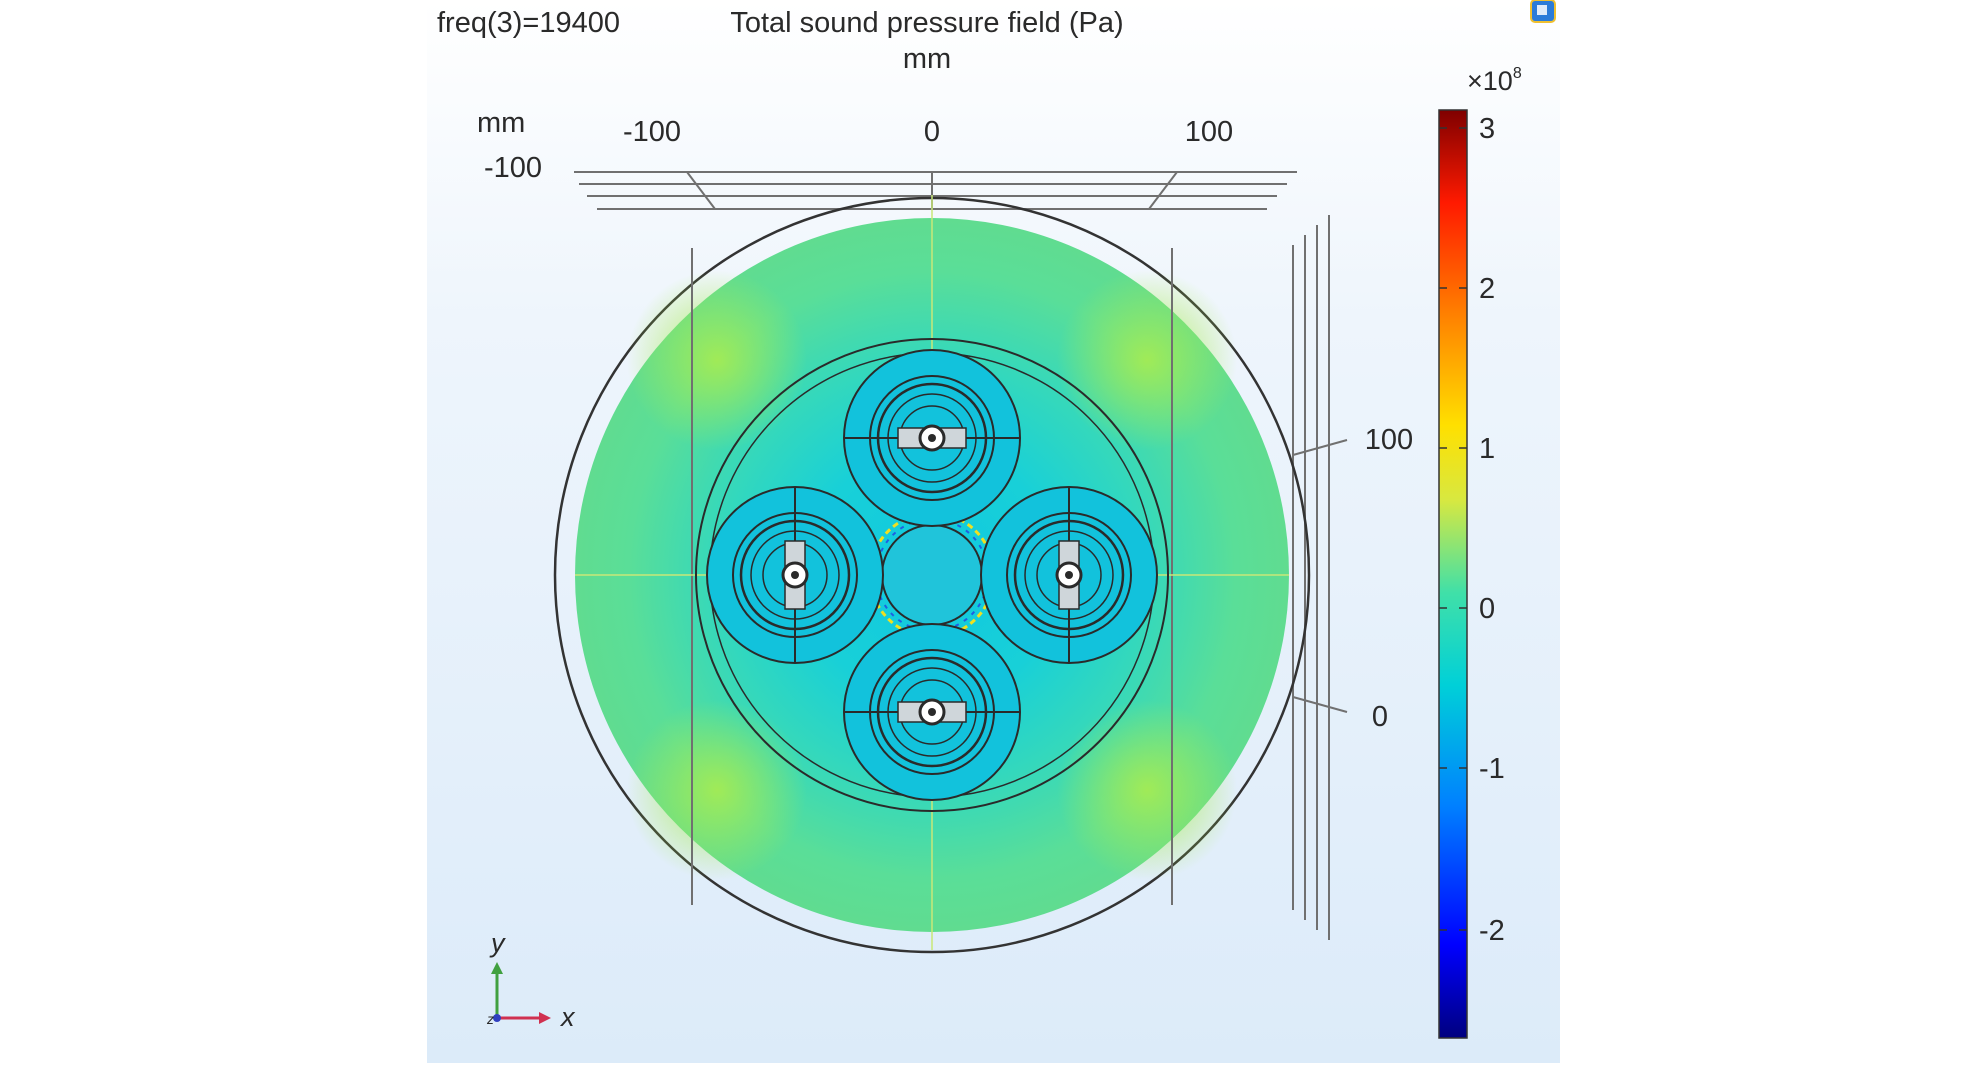 Image resolution: width=1984 pixels, height=1068 pixels. What do you see at coordinates (927, 59) in the screenshot?
I see `title-unit: mm` at bounding box center [927, 59].